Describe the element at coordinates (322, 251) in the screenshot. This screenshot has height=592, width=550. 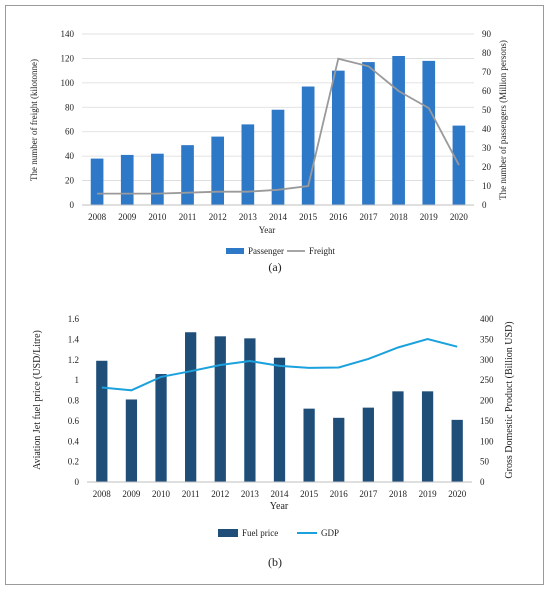
I see `chart-a-legend-label-line: Freight` at that location.